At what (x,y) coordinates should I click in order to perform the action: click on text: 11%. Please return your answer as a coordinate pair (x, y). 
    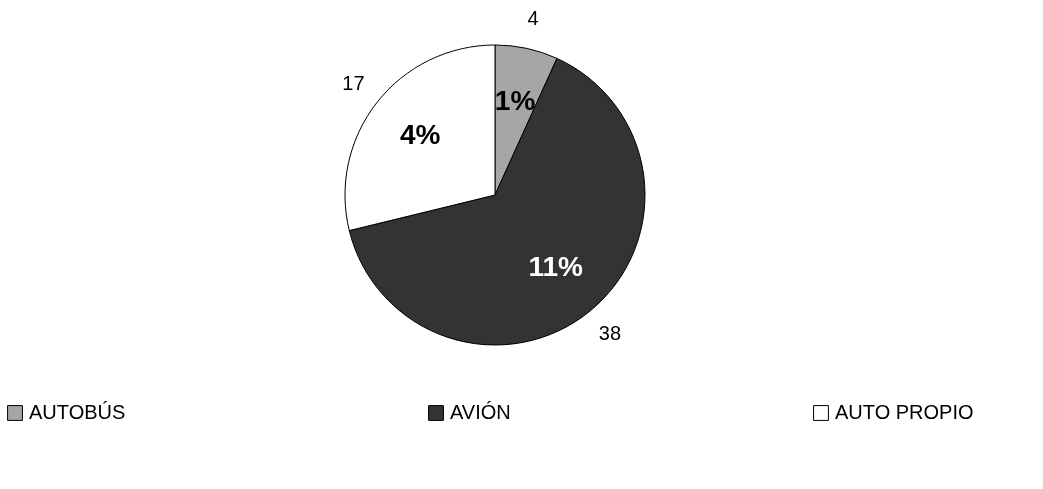
    Looking at the image, I should click on (555, 267).